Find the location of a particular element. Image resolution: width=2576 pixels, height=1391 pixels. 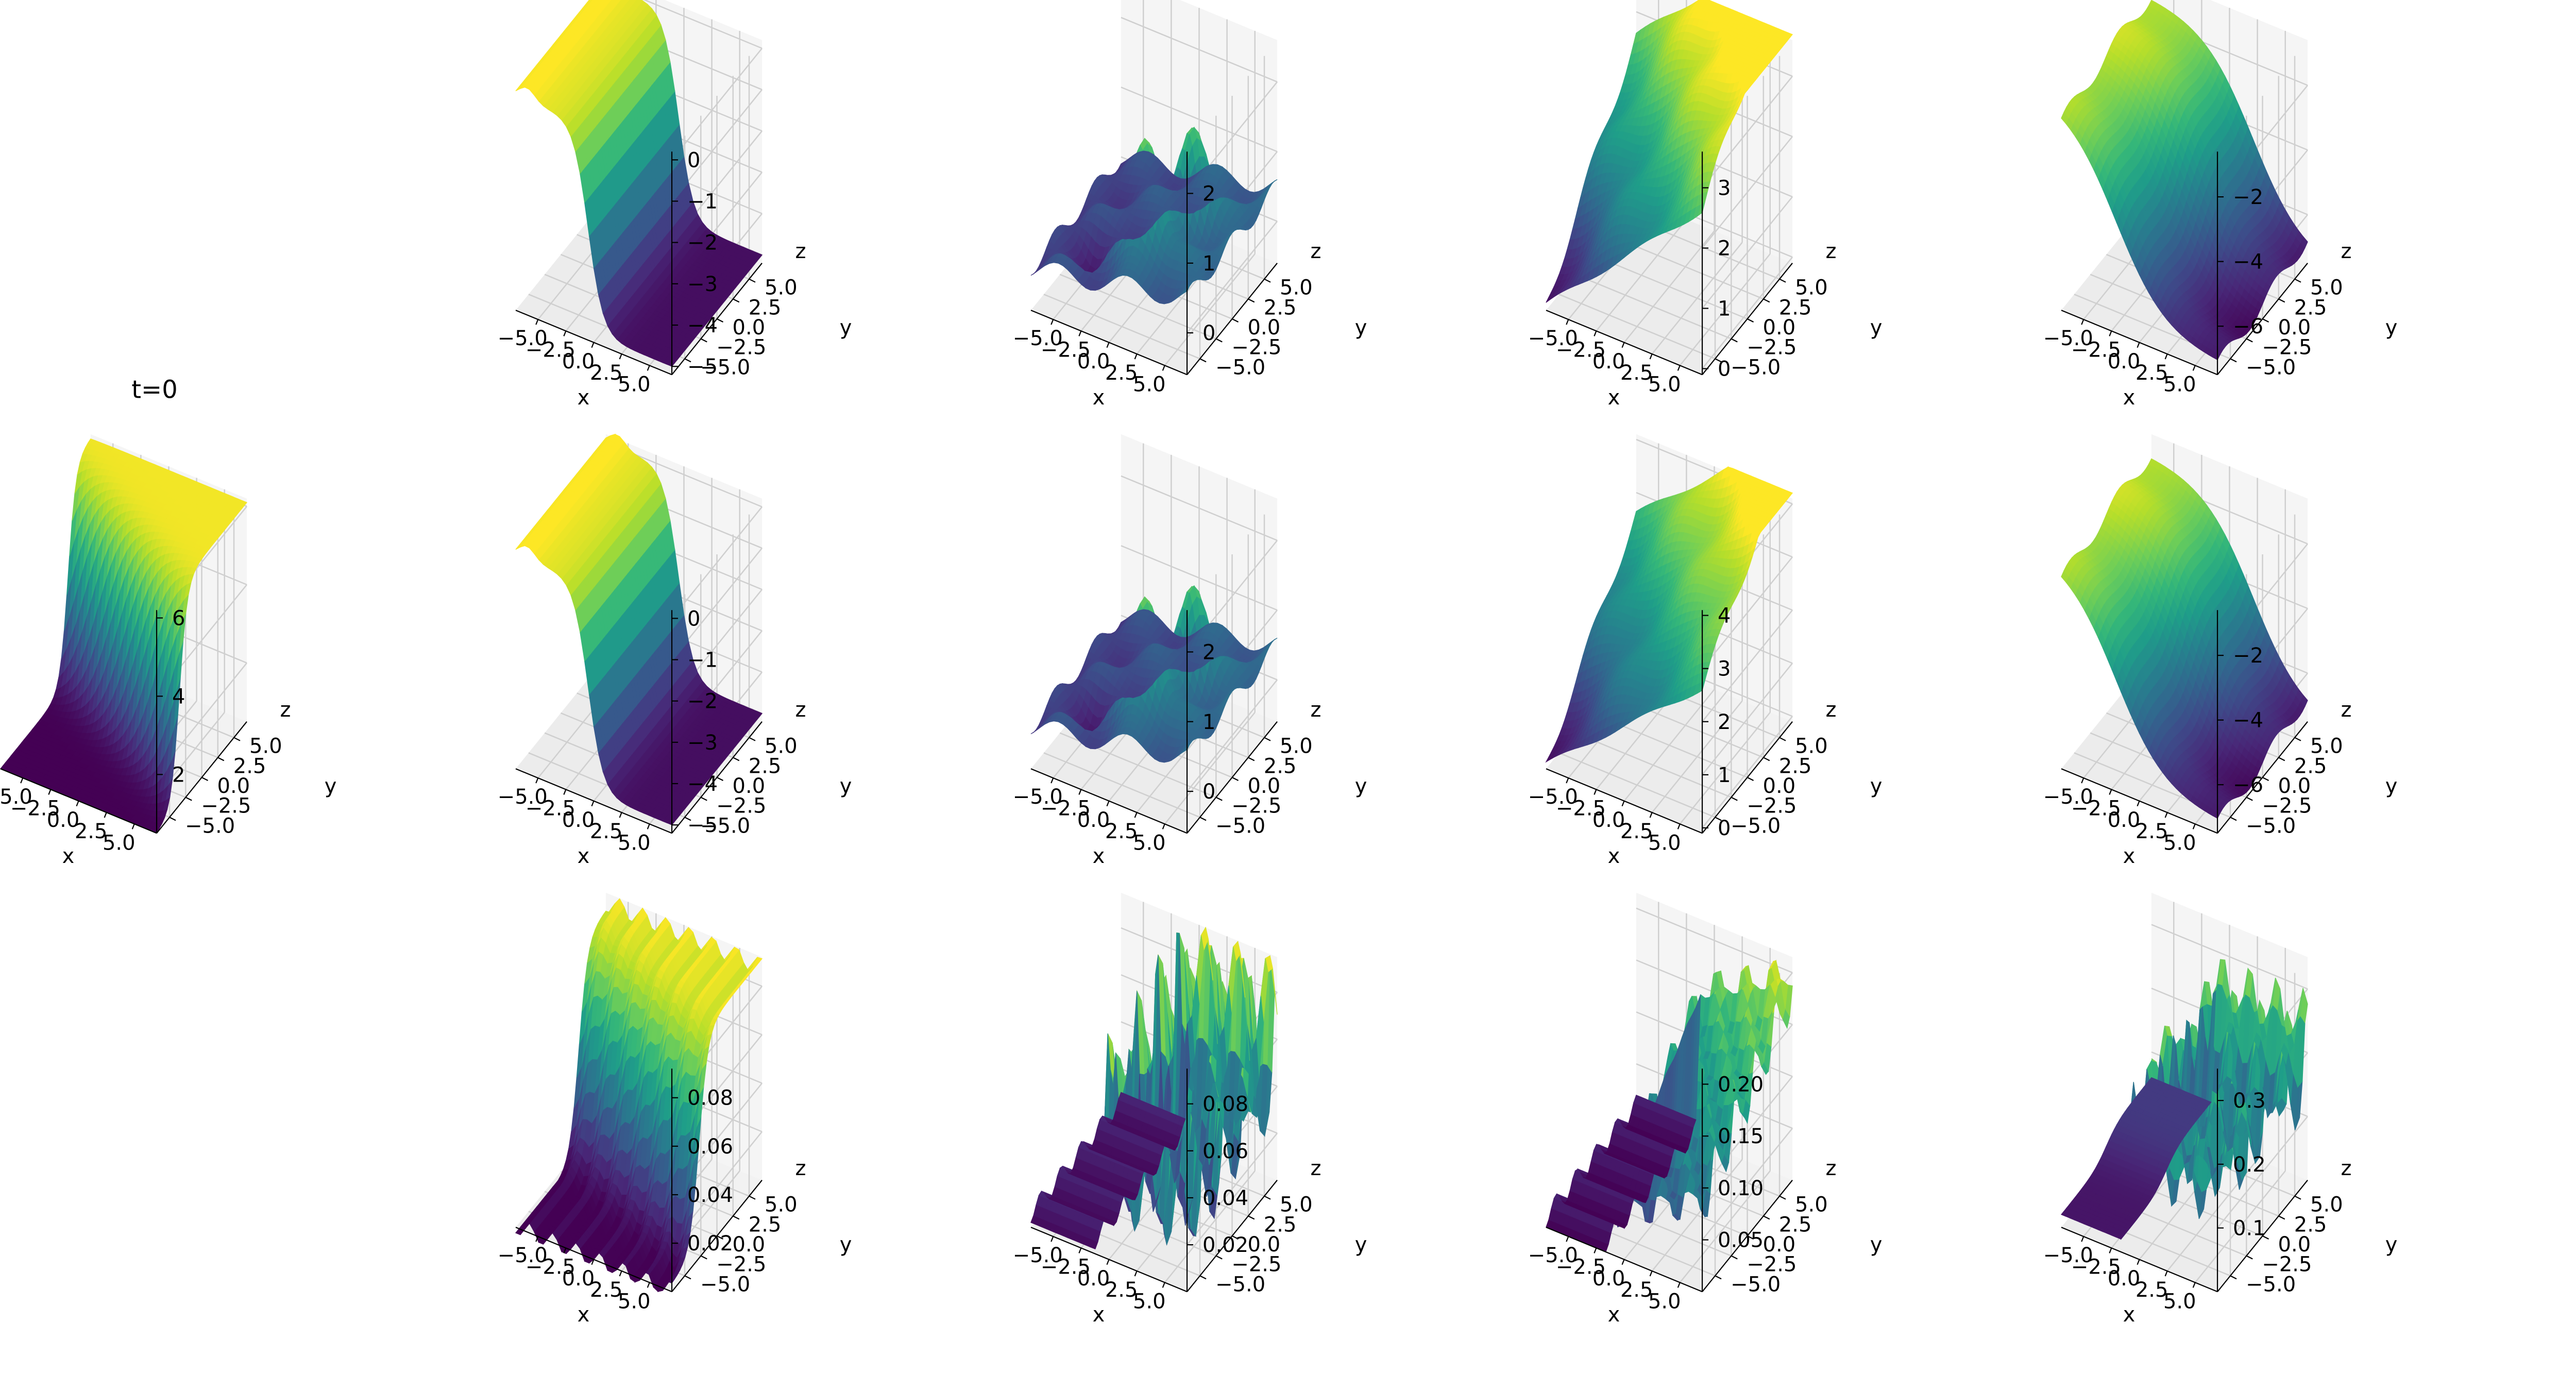

z-tick-label: −6 is located at coordinates (2248, 326).